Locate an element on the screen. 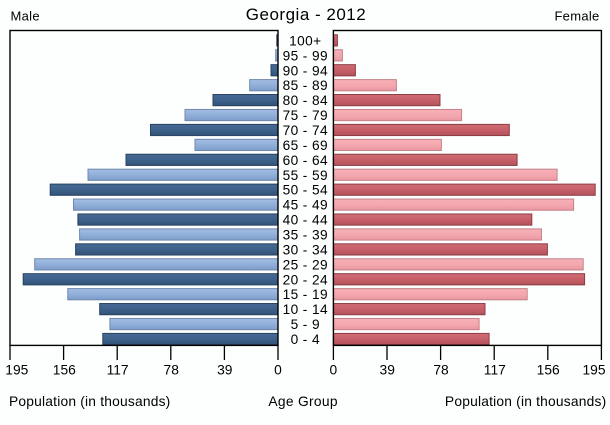 This screenshot has height=425, width=610. svg-text: 10 - 14 is located at coordinates (305, 309).